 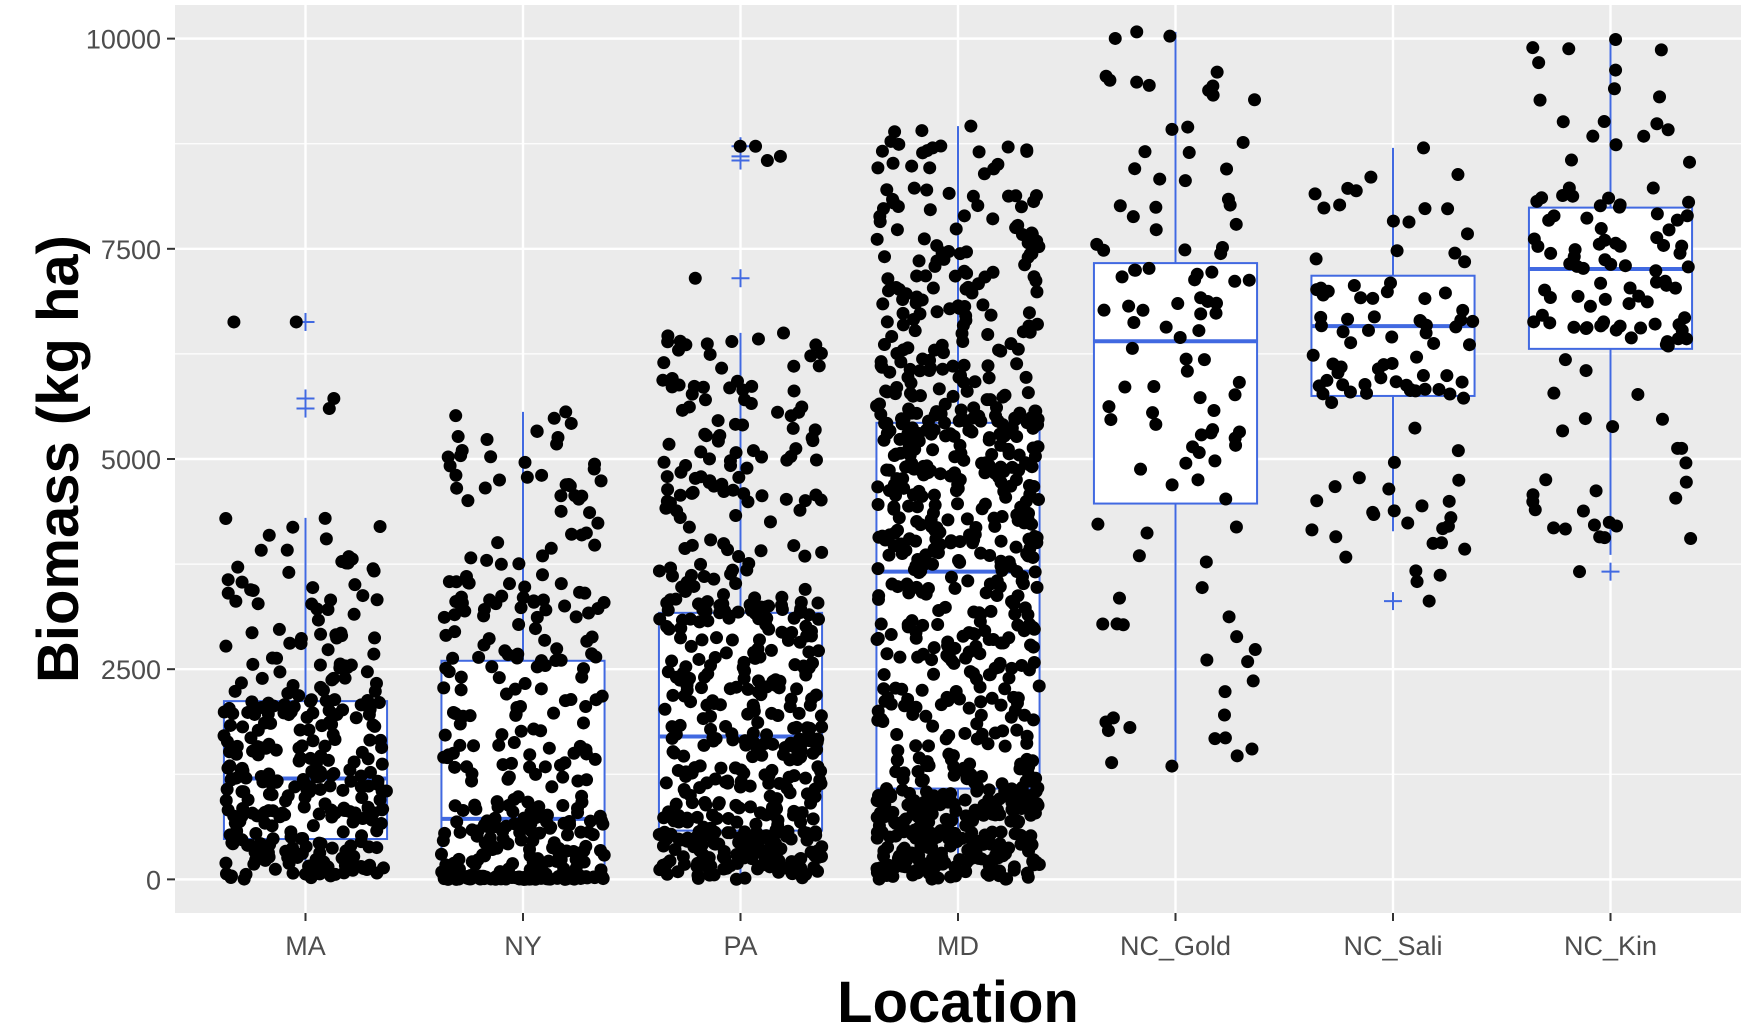 What do you see at coordinates (153, 880) in the screenshot?
I see `y-tick-label: 0` at bounding box center [153, 880].